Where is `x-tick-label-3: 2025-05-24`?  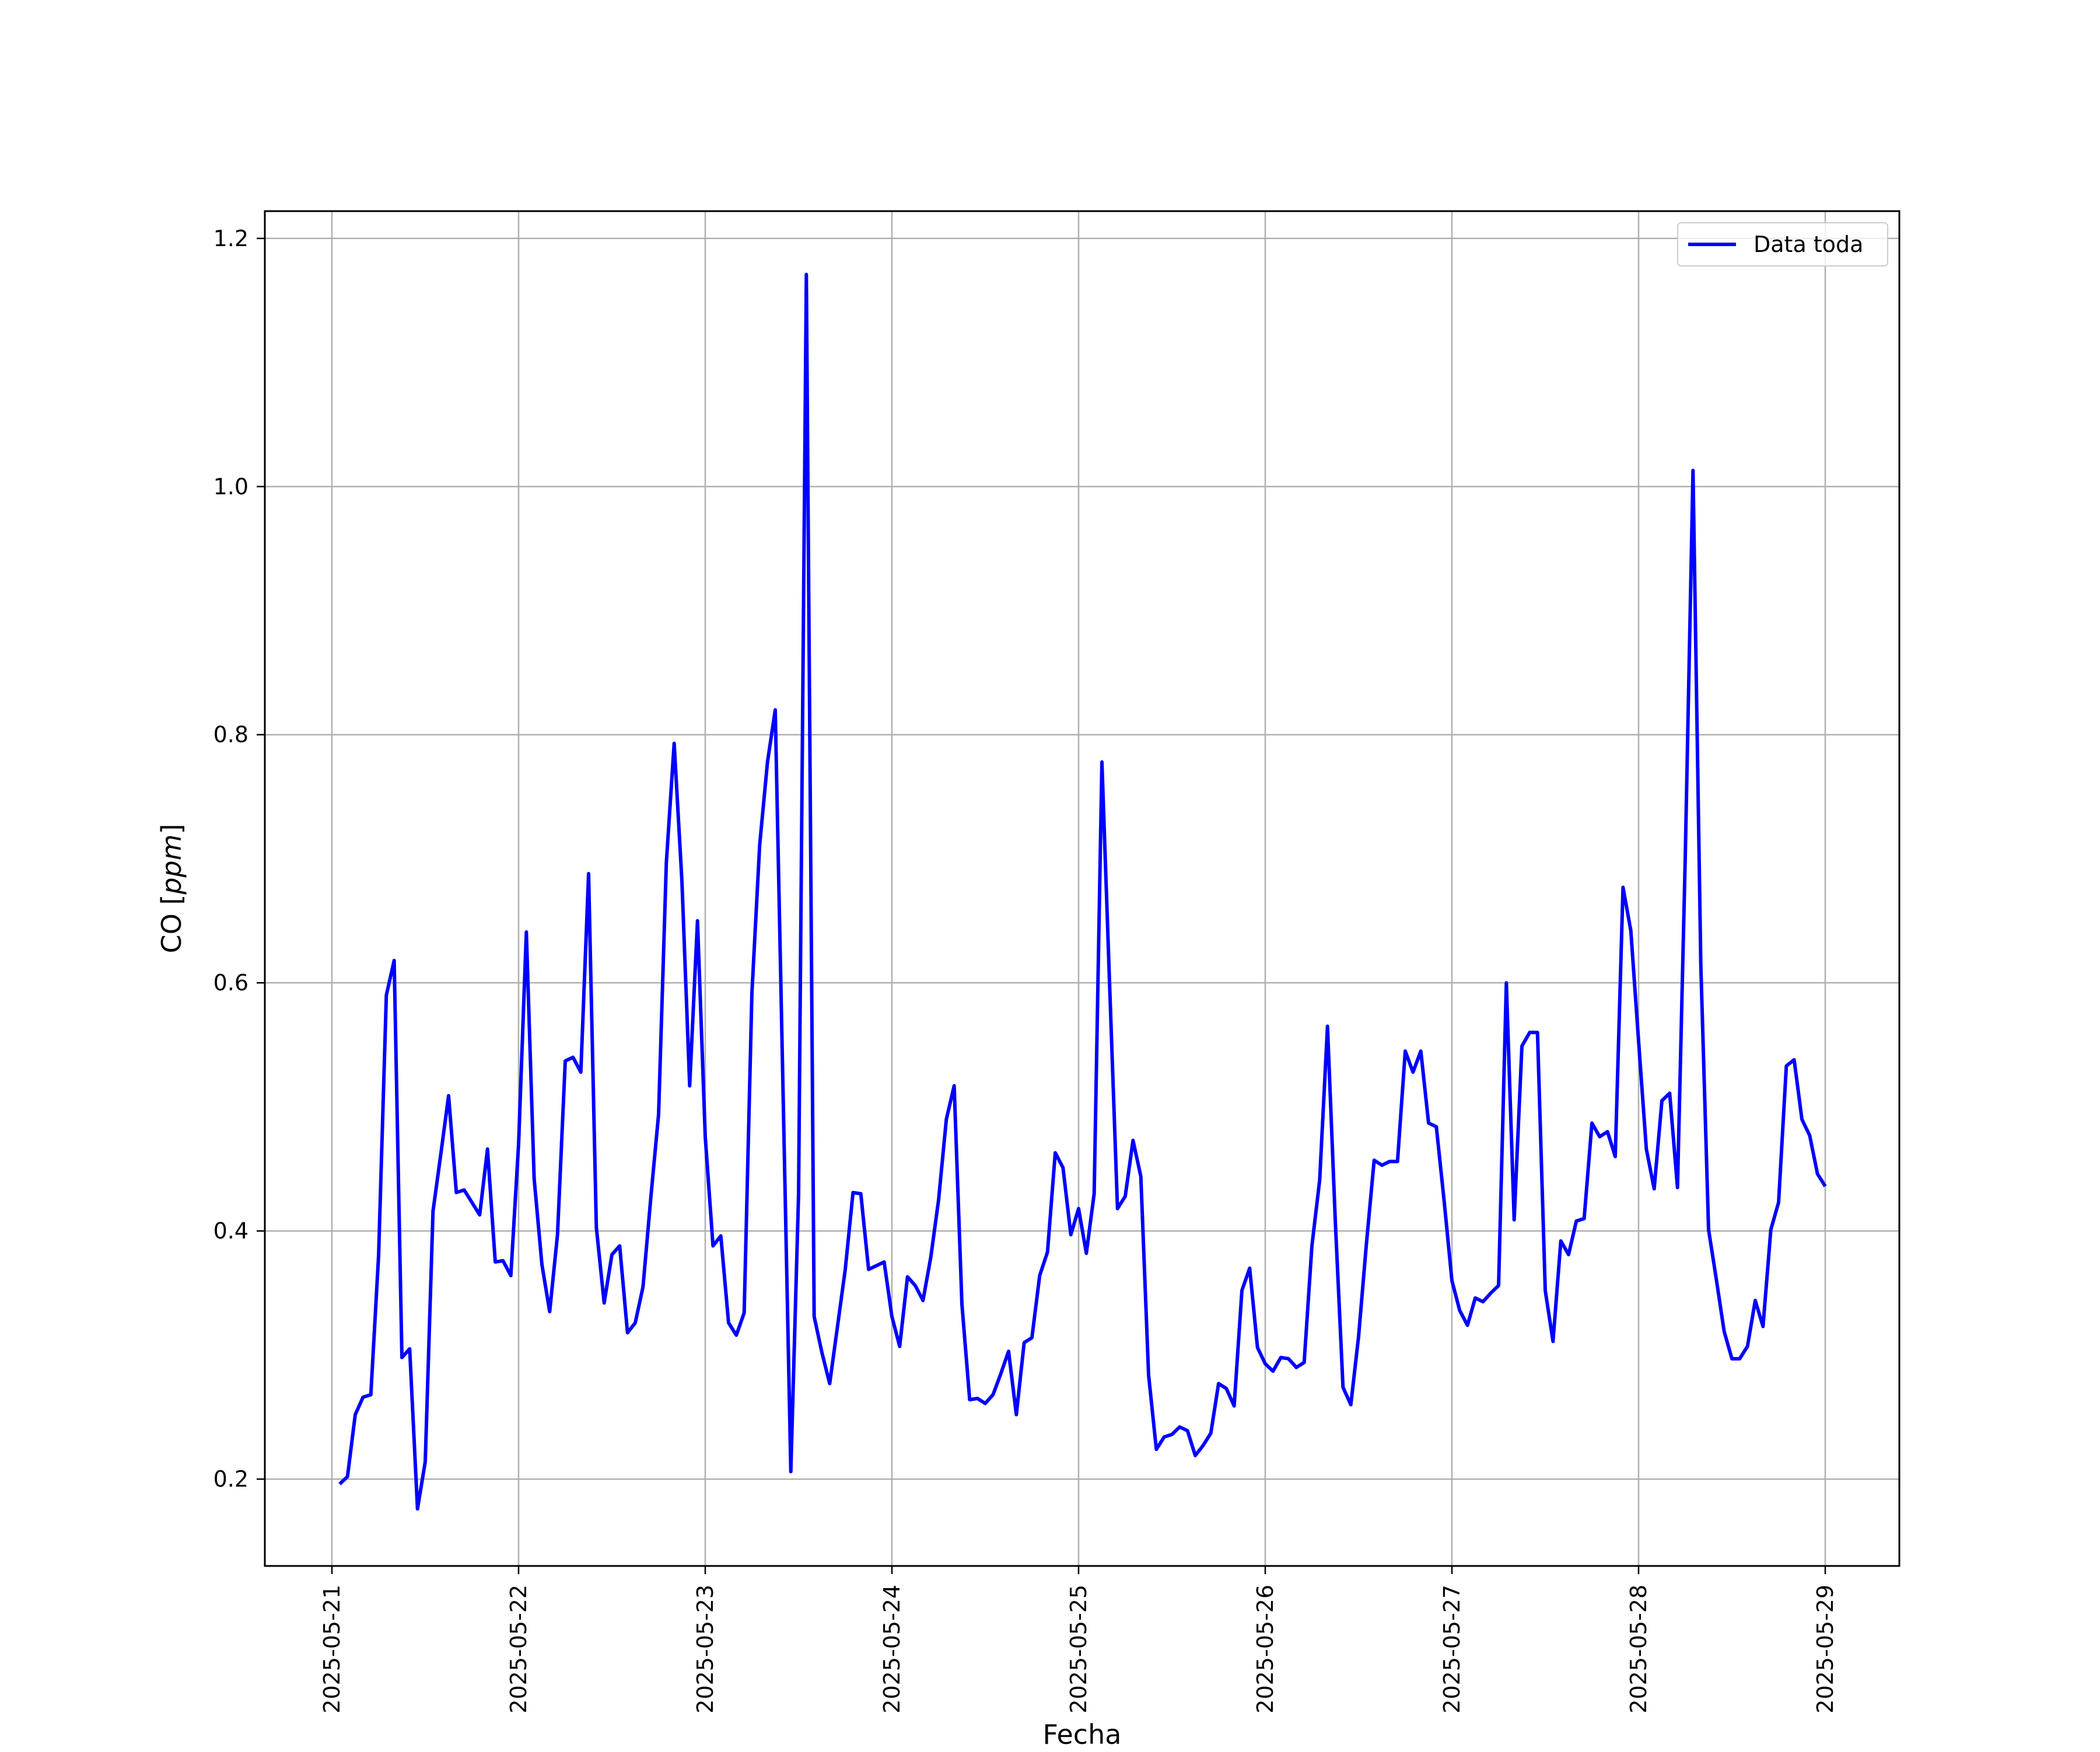 x-tick-label-3: 2025-05-24 is located at coordinates (892, 1649).